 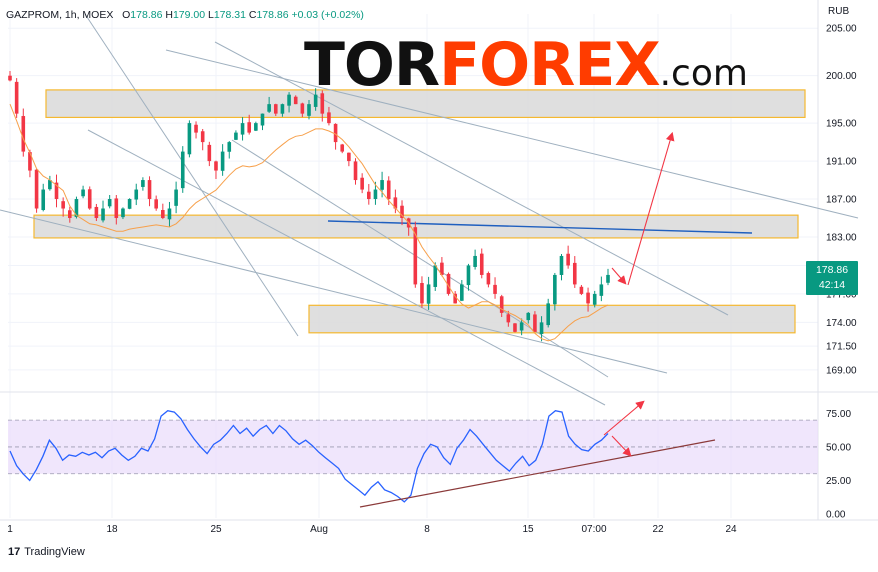 I want to click on open-label: O, so click(x=126, y=15).